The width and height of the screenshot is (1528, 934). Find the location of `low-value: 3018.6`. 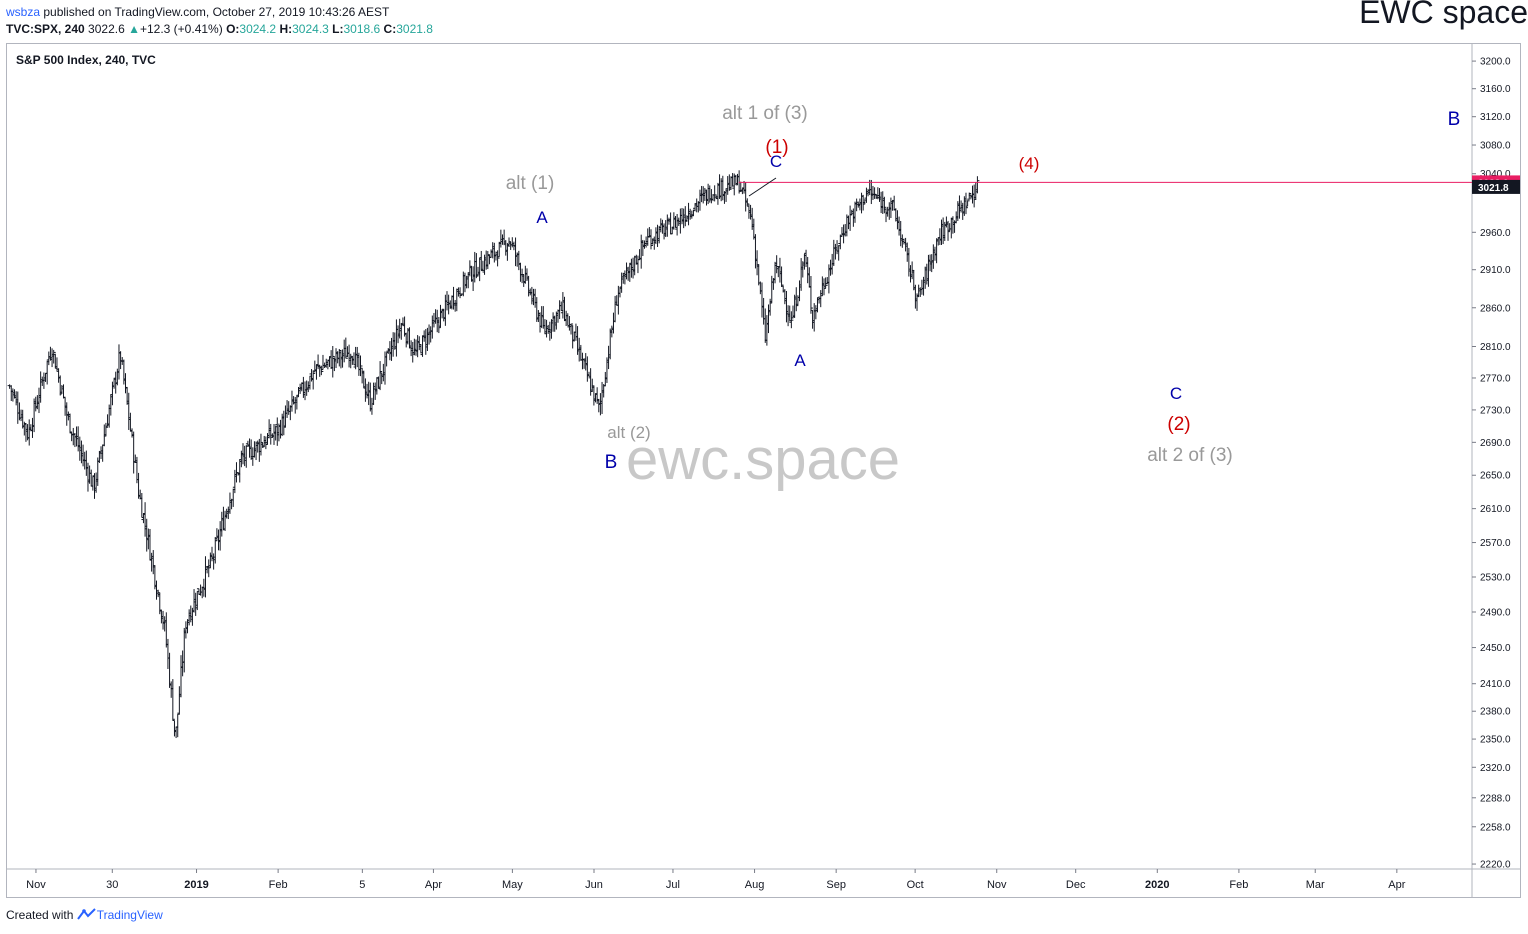

low-value: 3018.6 is located at coordinates (362, 29).